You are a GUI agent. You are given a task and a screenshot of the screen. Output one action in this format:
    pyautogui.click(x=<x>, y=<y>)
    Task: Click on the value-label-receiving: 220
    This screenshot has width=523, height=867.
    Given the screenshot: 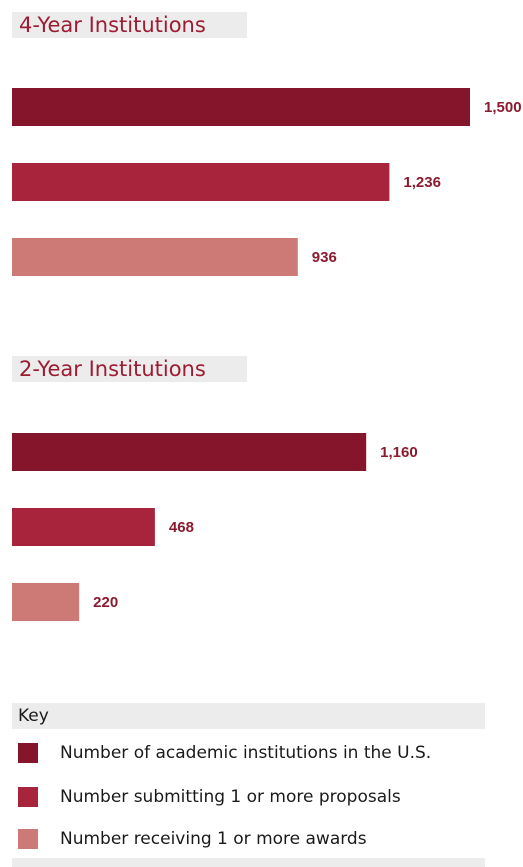 What is the action you would take?
    pyautogui.click(x=105, y=602)
    